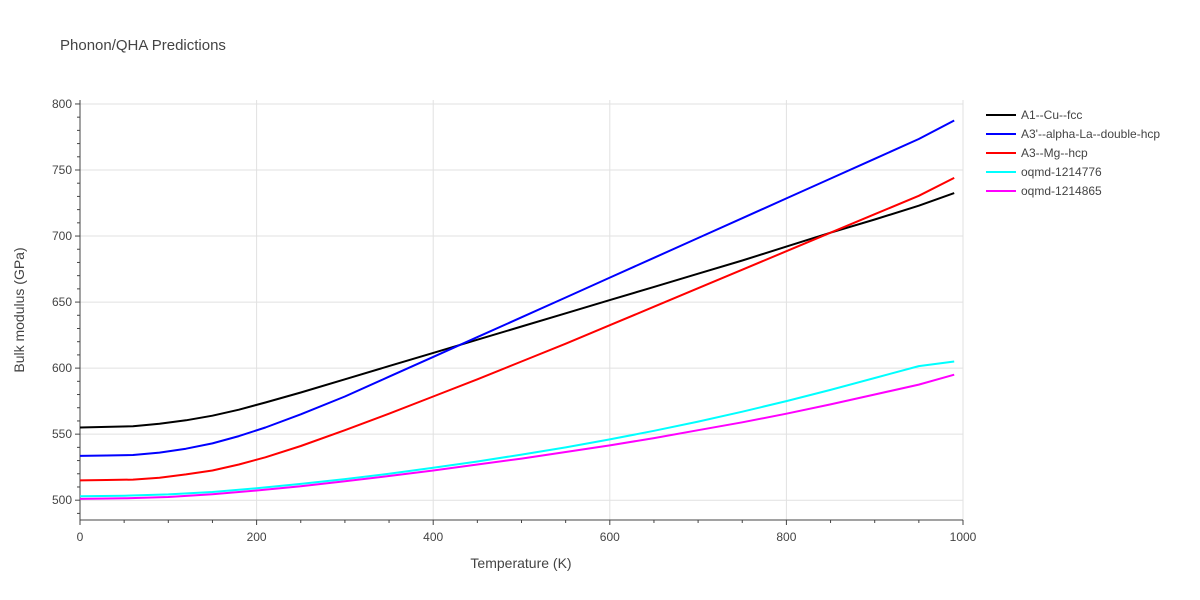 This screenshot has width=1200, height=600. What do you see at coordinates (62, 302) in the screenshot?
I see `y-tick-label: 650` at bounding box center [62, 302].